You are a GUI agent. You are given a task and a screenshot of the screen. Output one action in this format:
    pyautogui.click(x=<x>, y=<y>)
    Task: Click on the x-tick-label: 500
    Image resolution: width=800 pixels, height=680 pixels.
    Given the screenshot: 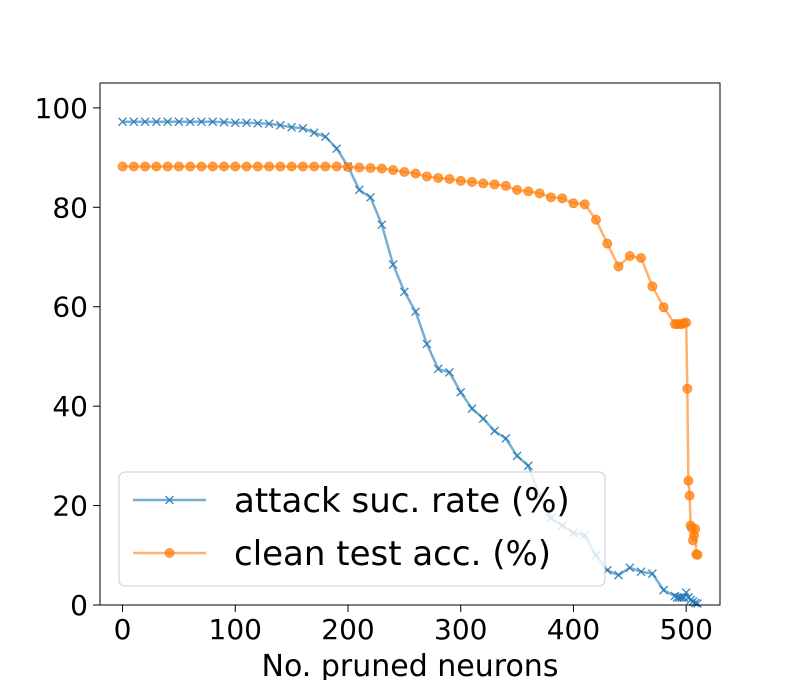 What is the action you would take?
    pyautogui.click(x=685, y=629)
    